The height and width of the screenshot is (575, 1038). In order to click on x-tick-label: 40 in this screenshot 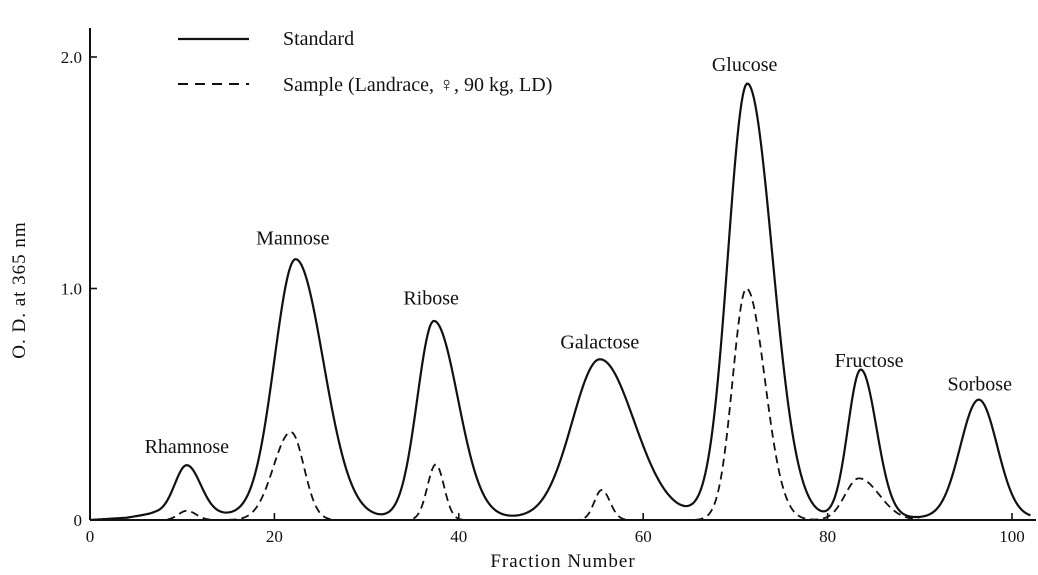, I will do `click(458, 536)`.